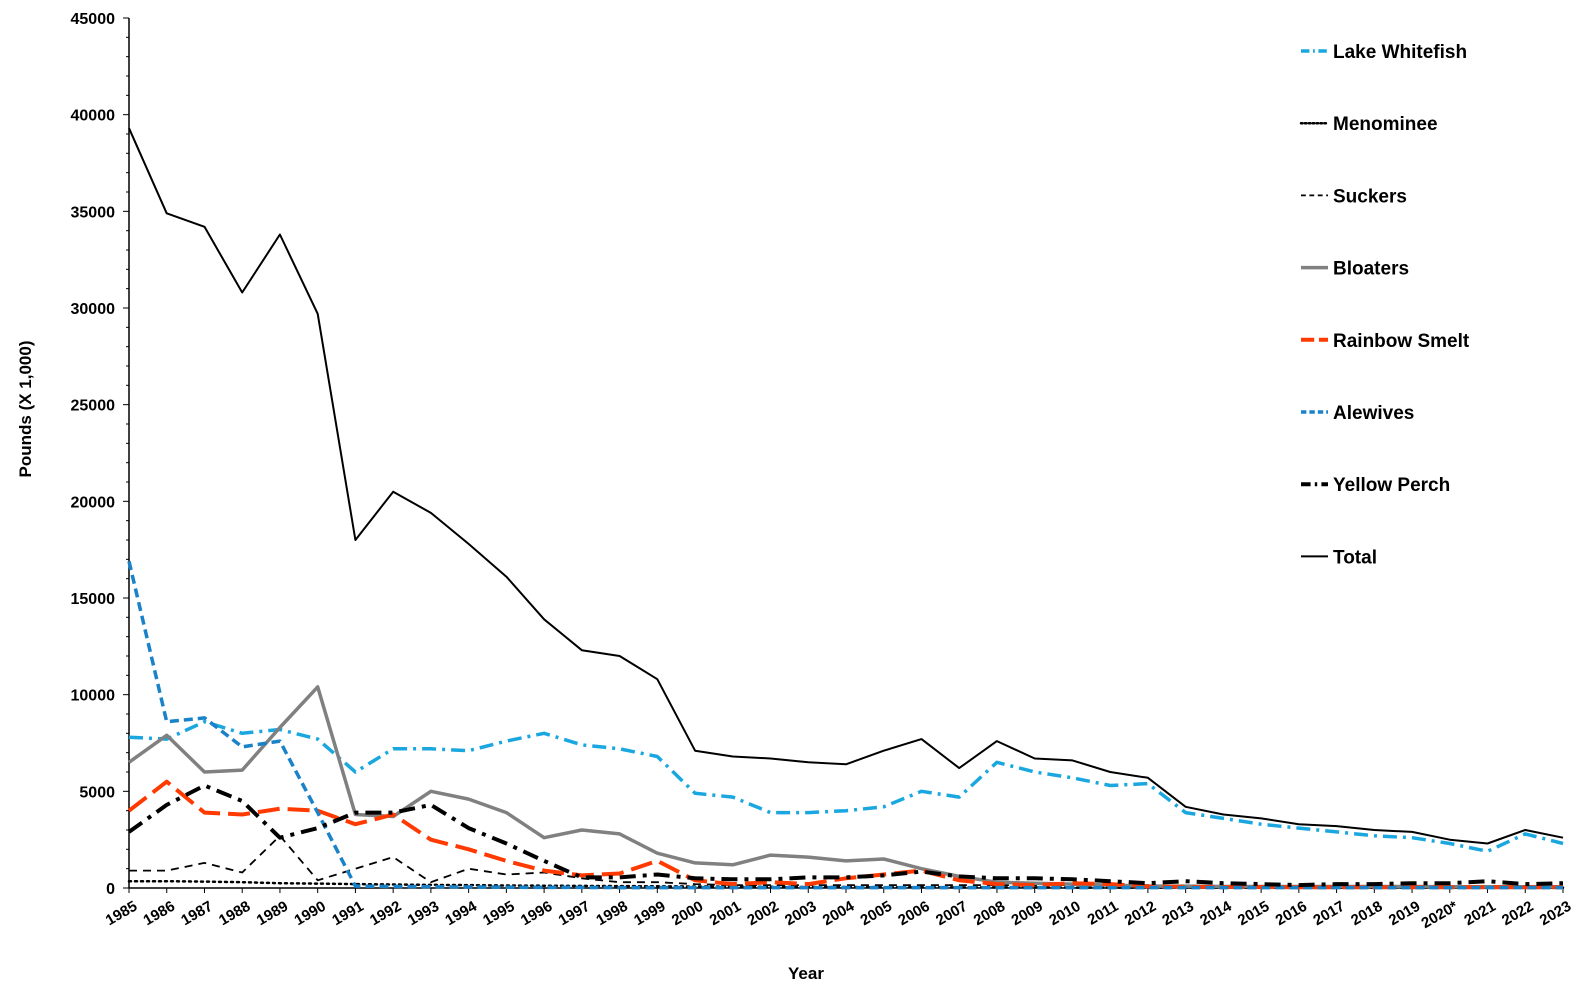 The height and width of the screenshot is (995, 1583). I want to click on x-tick-label: 2014, so click(1216, 913).